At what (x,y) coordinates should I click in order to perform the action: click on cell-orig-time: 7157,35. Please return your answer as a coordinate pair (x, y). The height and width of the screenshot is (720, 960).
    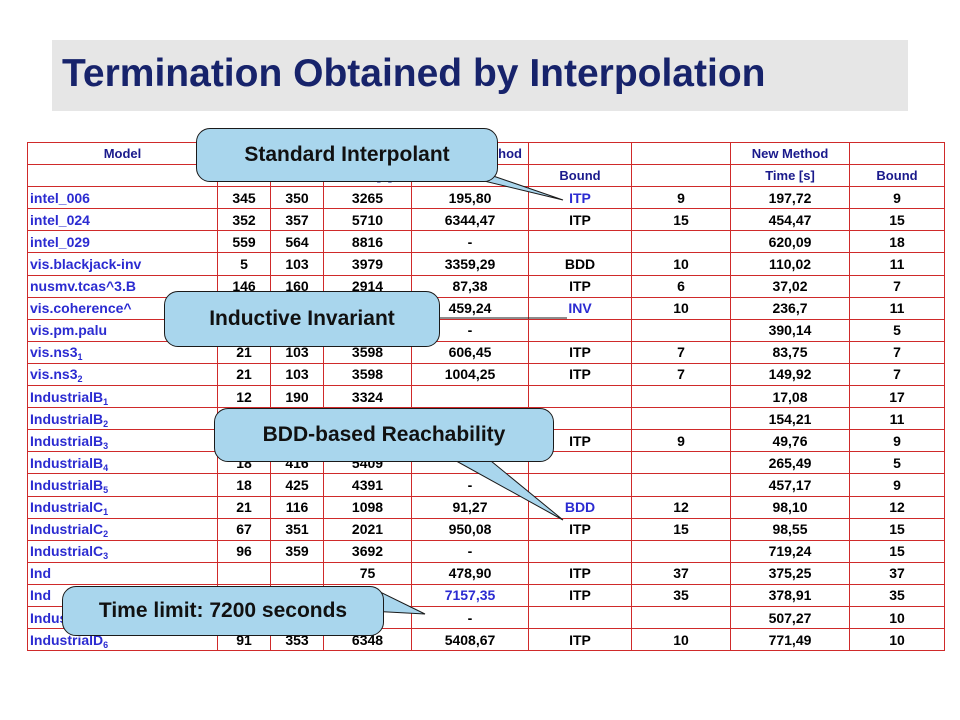
    Looking at the image, I should click on (470, 595).